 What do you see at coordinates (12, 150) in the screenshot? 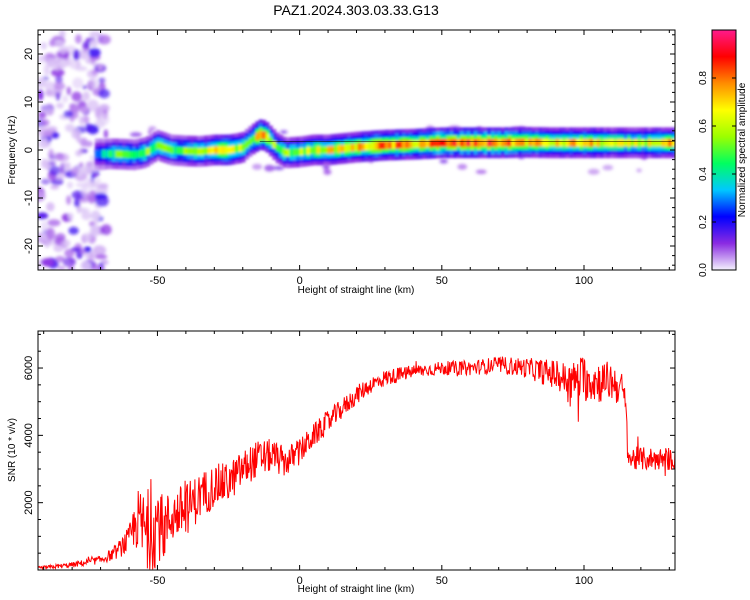
I see `spectrogram-ylabel: Frequency (Hz)` at bounding box center [12, 150].